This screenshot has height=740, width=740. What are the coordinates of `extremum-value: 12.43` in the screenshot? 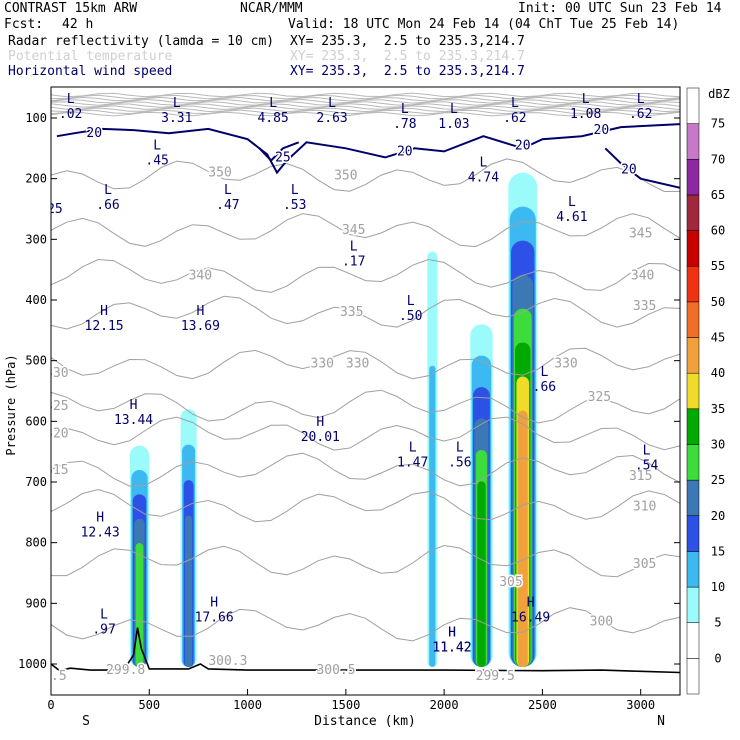 It's located at (100, 532).